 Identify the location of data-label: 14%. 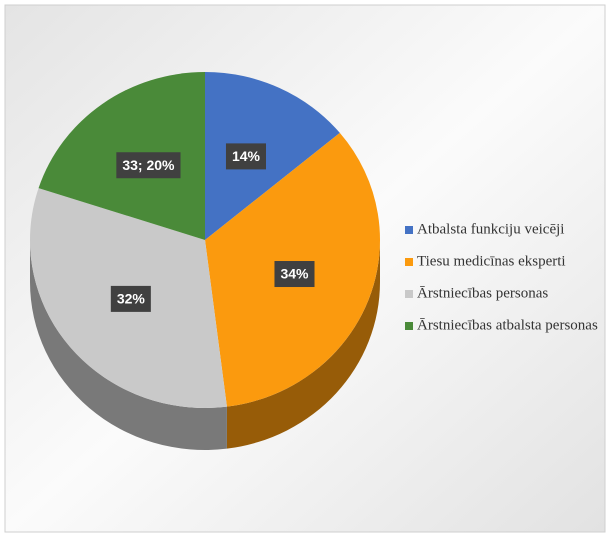
(246, 156).